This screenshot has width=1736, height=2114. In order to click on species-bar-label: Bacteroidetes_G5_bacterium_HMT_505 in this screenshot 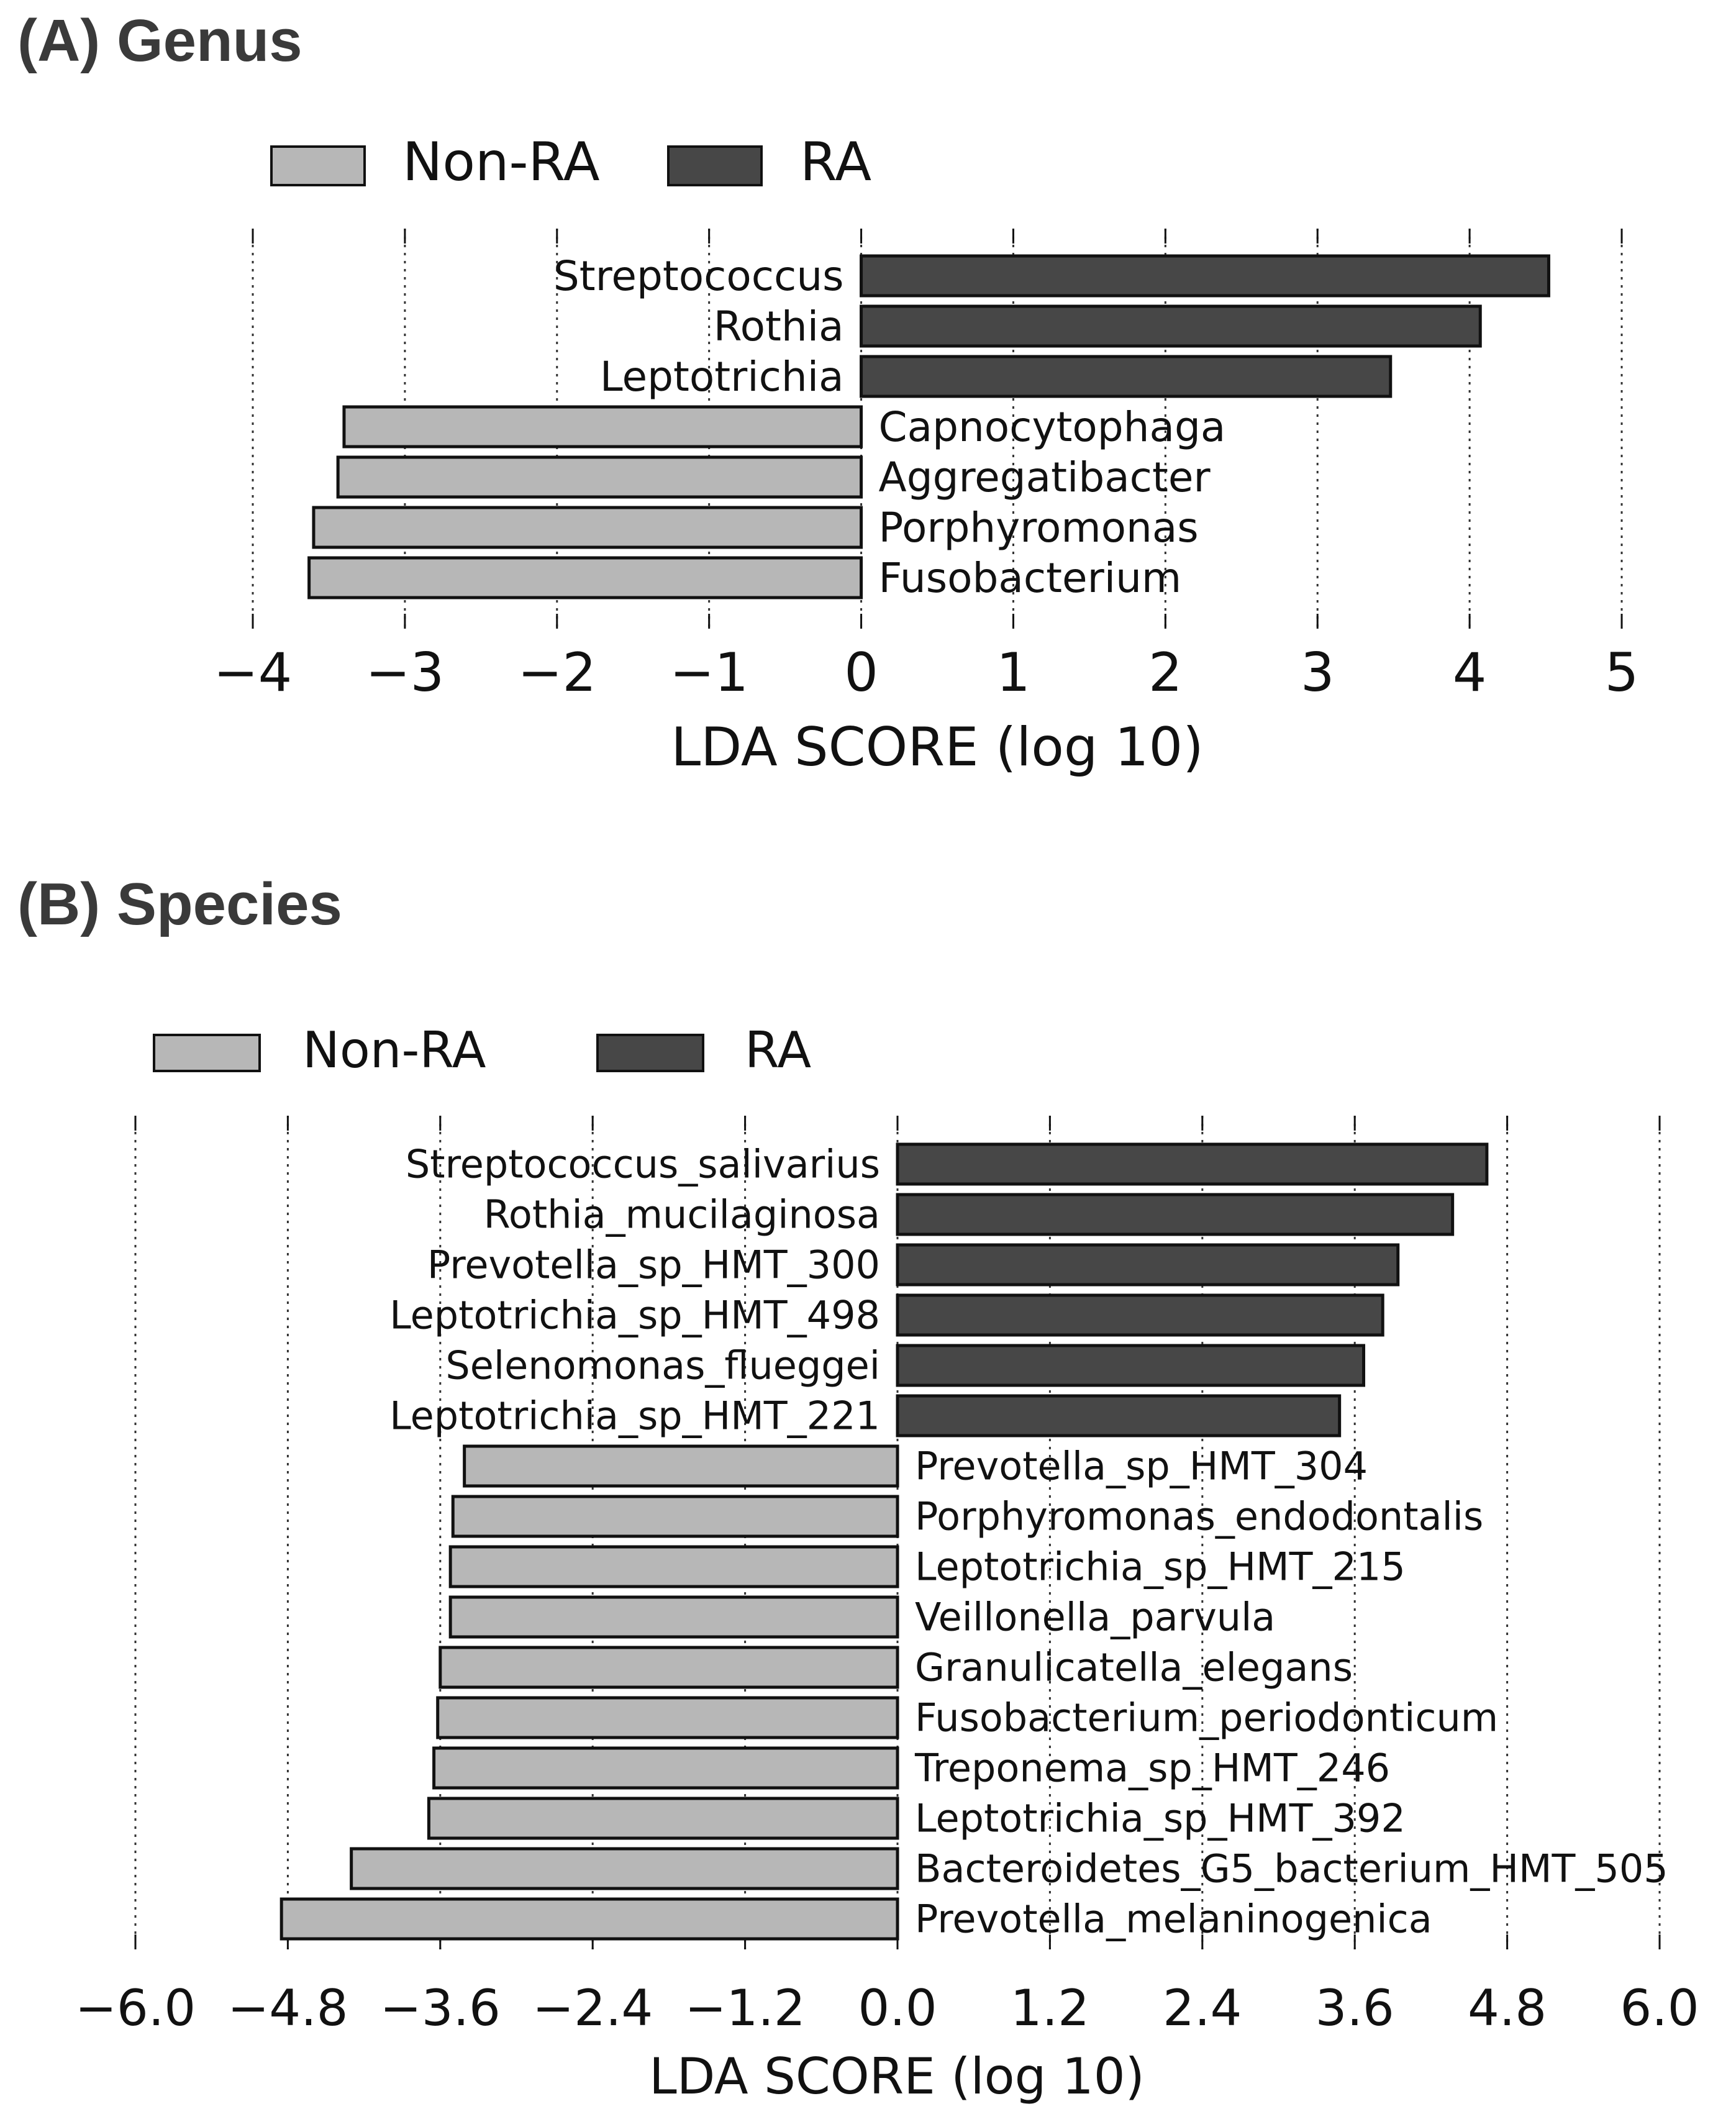, I will do `click(1291, 1869)`.